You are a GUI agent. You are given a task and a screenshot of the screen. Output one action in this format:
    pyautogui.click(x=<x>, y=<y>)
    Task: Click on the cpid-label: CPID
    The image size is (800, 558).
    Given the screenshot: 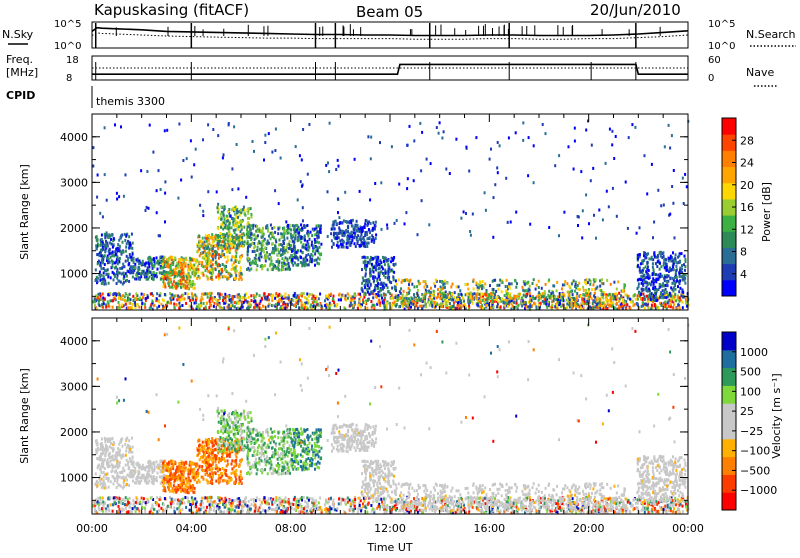 What is the action you would take?
    pyautogui.click(x=20, y=95)
    